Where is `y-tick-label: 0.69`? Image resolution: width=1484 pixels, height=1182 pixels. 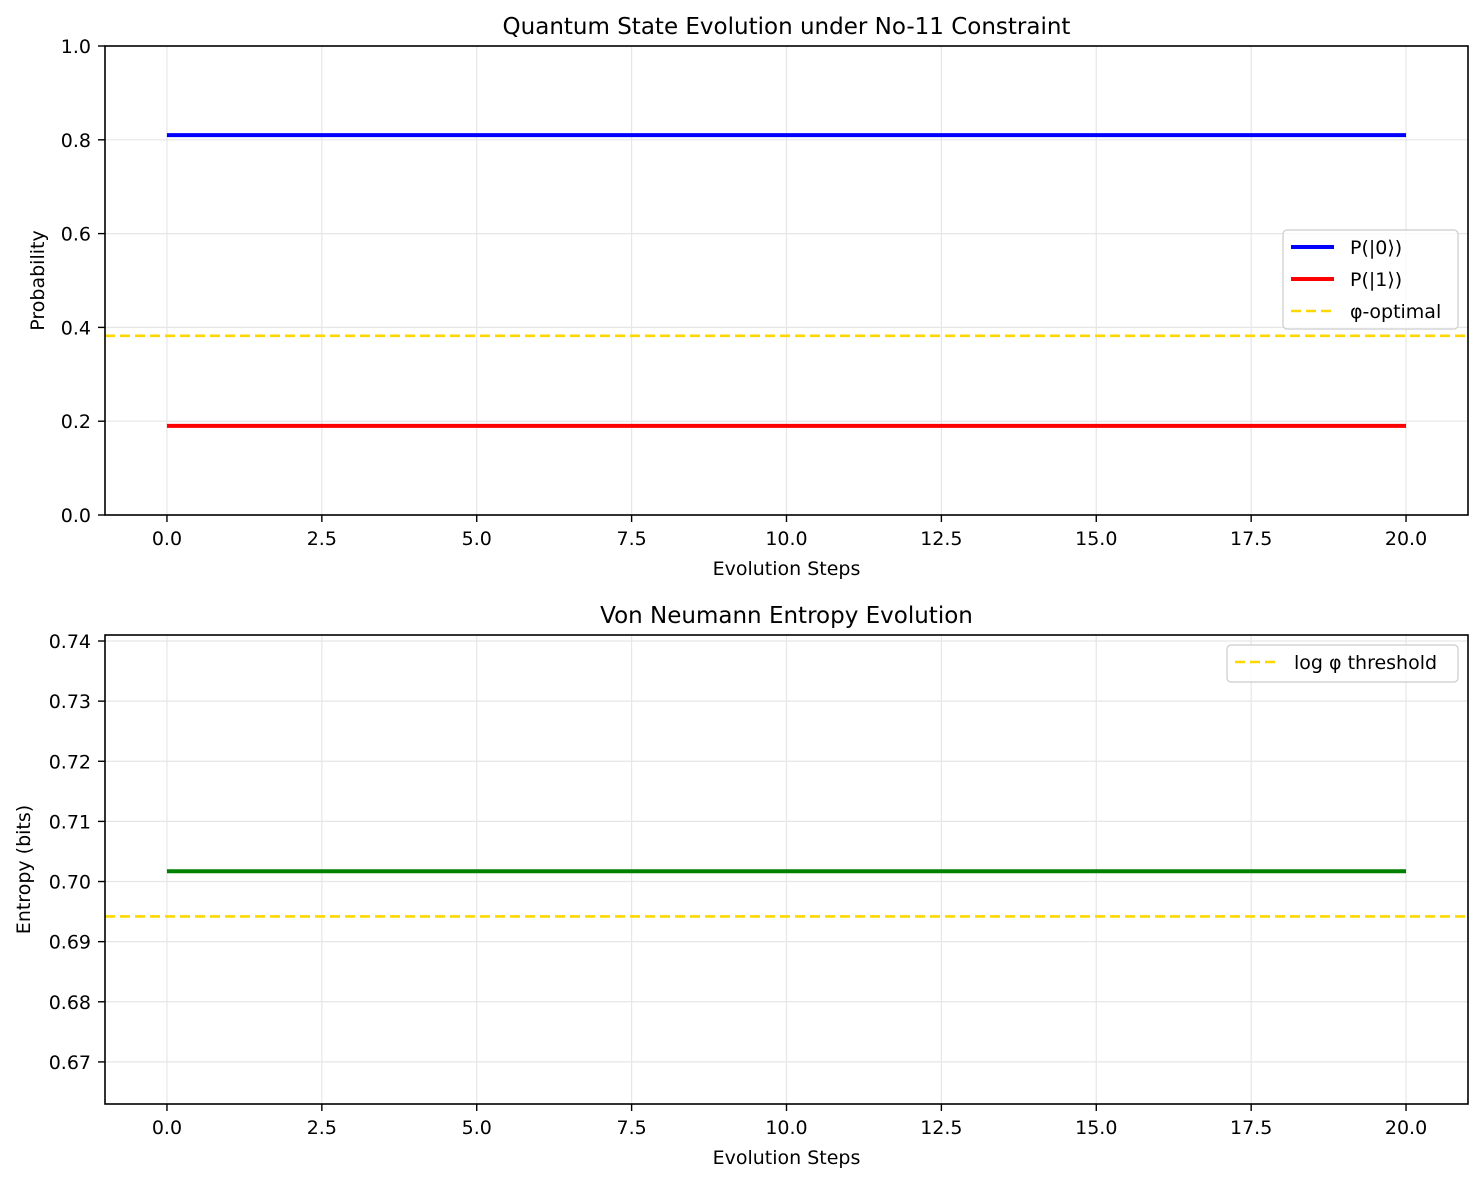 y-tick-label: 0.69 is located at coordinates (70, 943).